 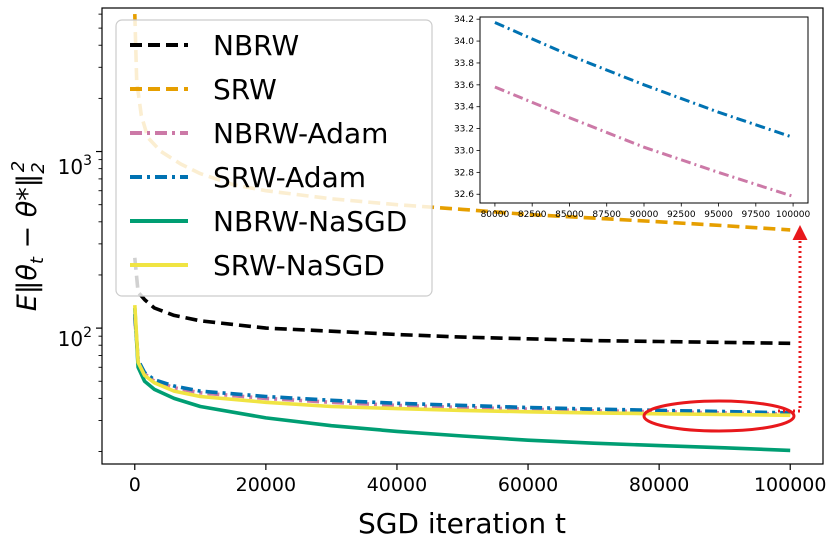 I want to click on inset-y-axis: 32.6 32.8 33.0 33.2 33.4 33.6 33.8 34.0 34.2, so click(x=467, y=107).